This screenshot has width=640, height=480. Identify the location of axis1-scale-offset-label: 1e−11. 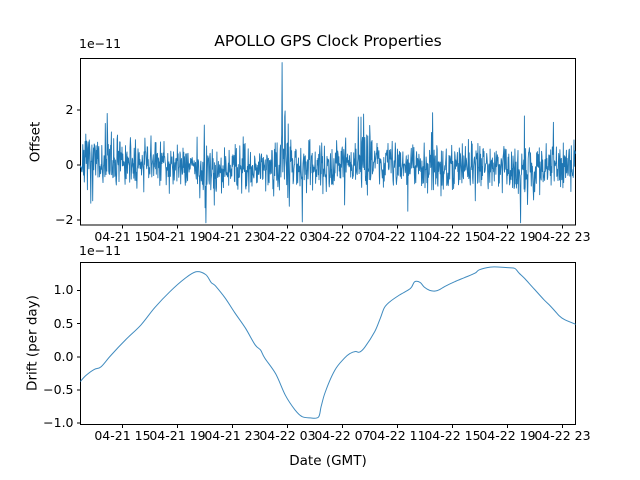
(100, 43).